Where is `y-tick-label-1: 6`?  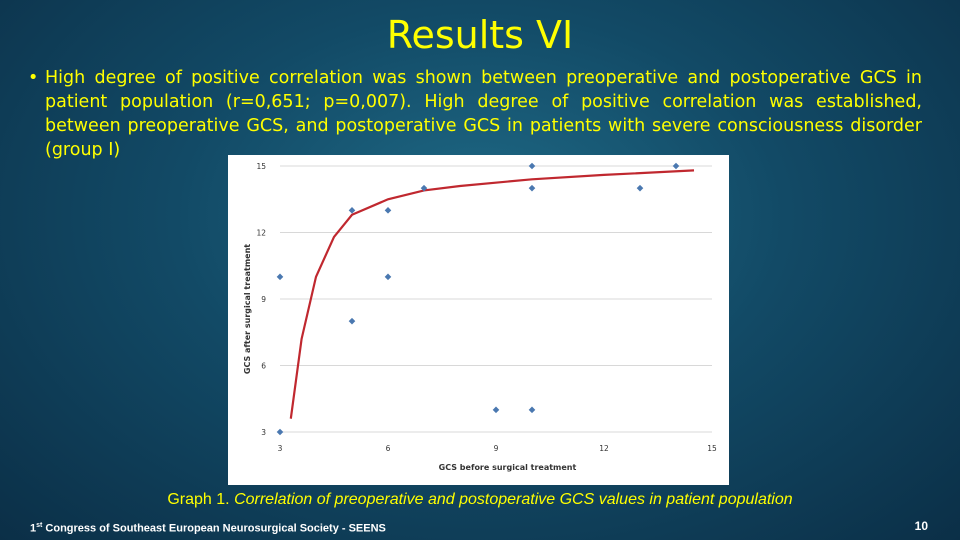 y-tick-label-1: 6 is located at coordinates (263, 366).